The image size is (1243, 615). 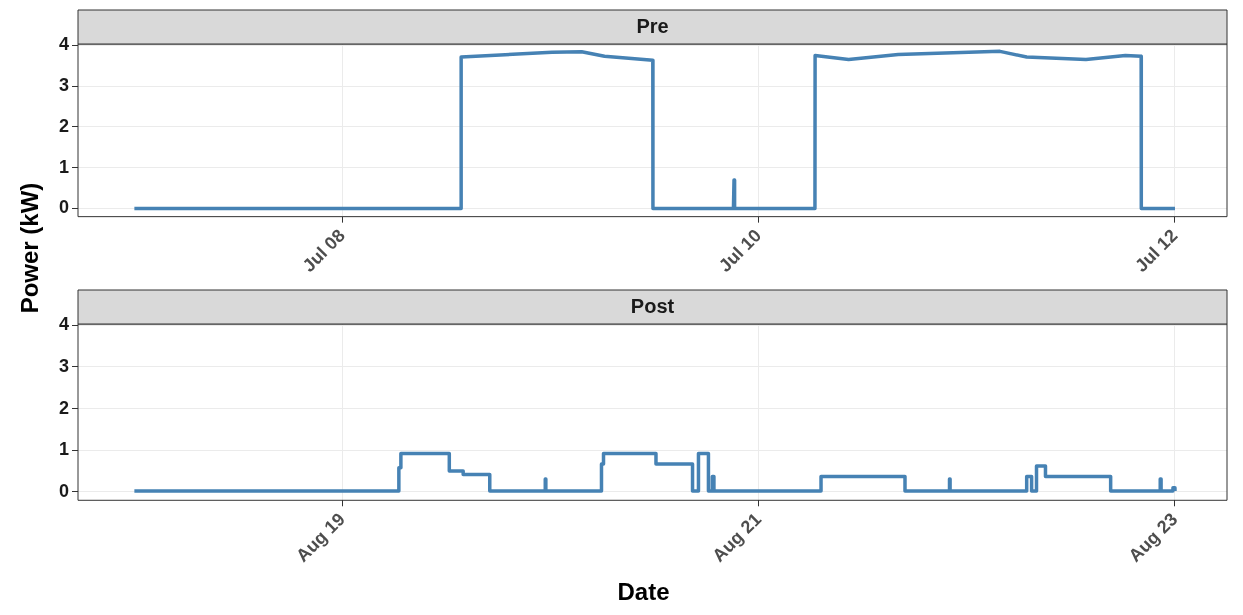 What do you see at coordinates (740, 250) in the screenshot?
I see `x-tick-label: Jul 10` at bounding box center [740, 250].